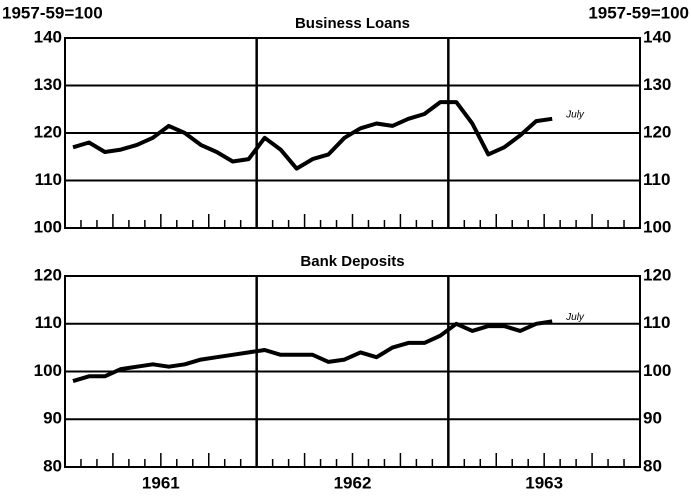 The image size is (691, 496). What do you see at coordinates (48, 84) in the screenshot?
I see `y-tick-label: 130` at bounding box center [48, 84].